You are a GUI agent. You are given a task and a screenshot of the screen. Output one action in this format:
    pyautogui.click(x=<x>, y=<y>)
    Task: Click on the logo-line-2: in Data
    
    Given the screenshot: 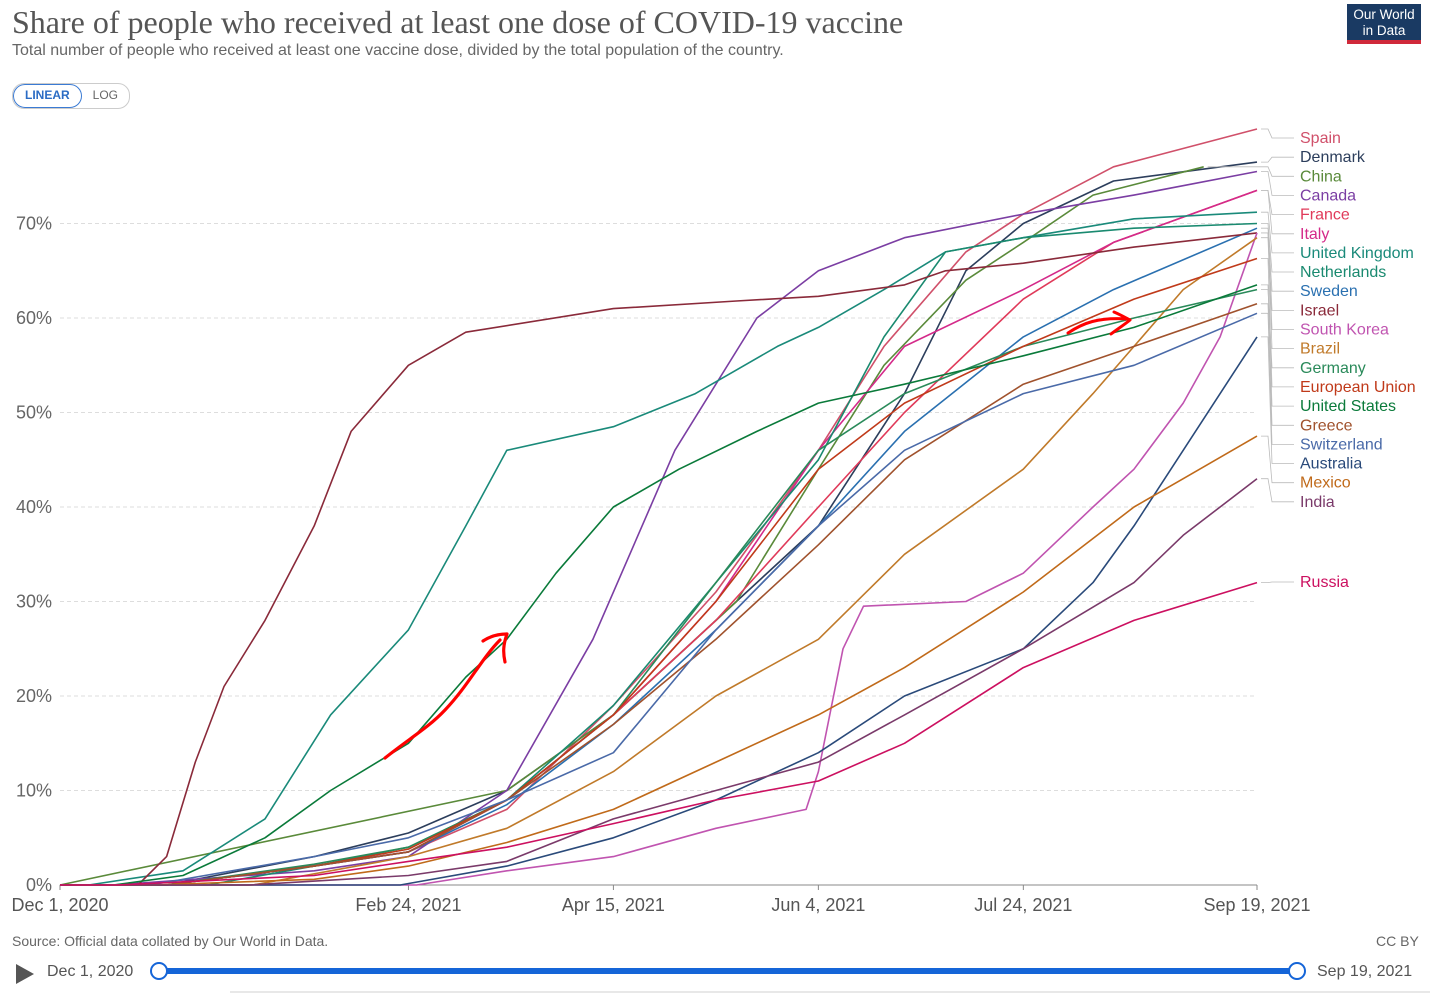 What is the action you would take?
    pyautogui.click(x=1384, y=30)
    